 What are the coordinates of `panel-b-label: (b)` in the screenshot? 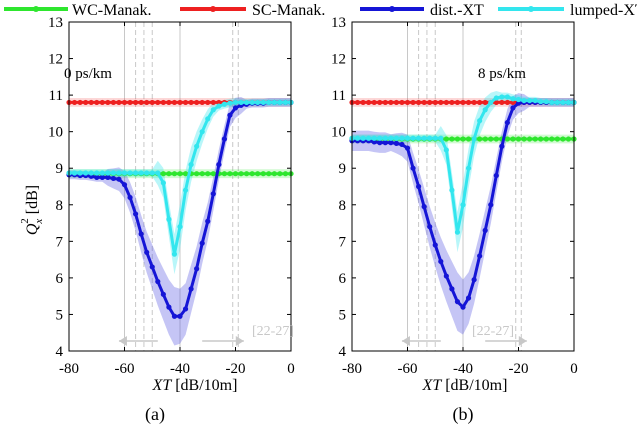 It's located at (463, 414).